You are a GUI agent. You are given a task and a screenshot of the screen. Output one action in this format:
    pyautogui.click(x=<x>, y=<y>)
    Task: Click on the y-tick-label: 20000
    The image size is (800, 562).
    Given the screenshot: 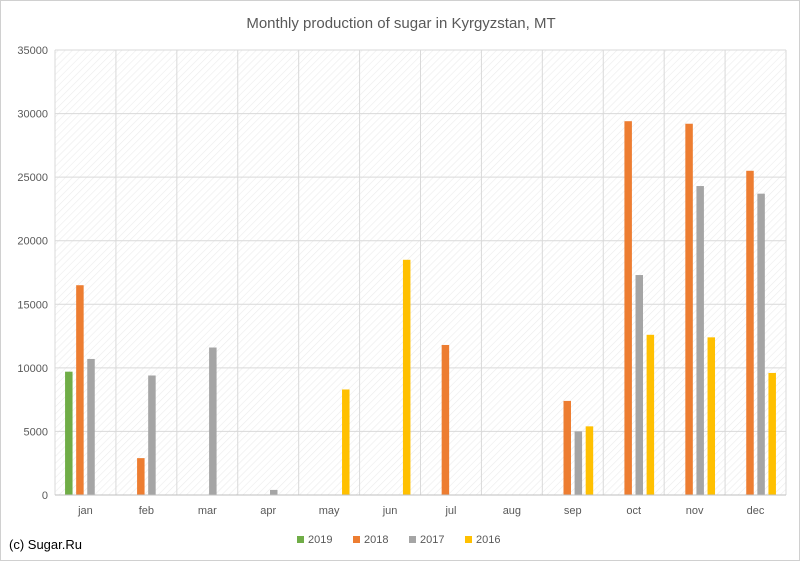 What is the action you would take?
    pyautogui.click(x=32, y=242)
    